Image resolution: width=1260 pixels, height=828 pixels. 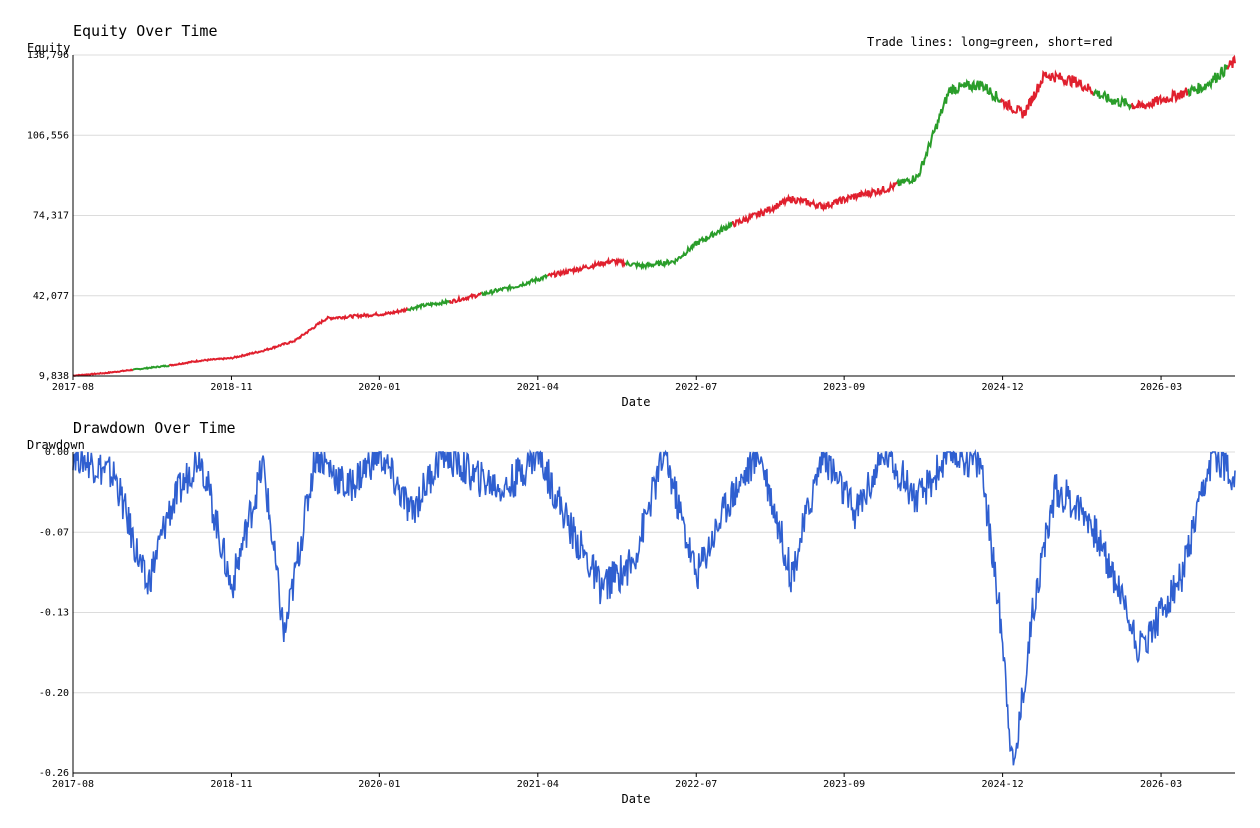 What do you see at coordinates (231, 784) in the screenshot?
I see `drawdown-x-tick-label: 2018-11` at bounding box center [231, 784].